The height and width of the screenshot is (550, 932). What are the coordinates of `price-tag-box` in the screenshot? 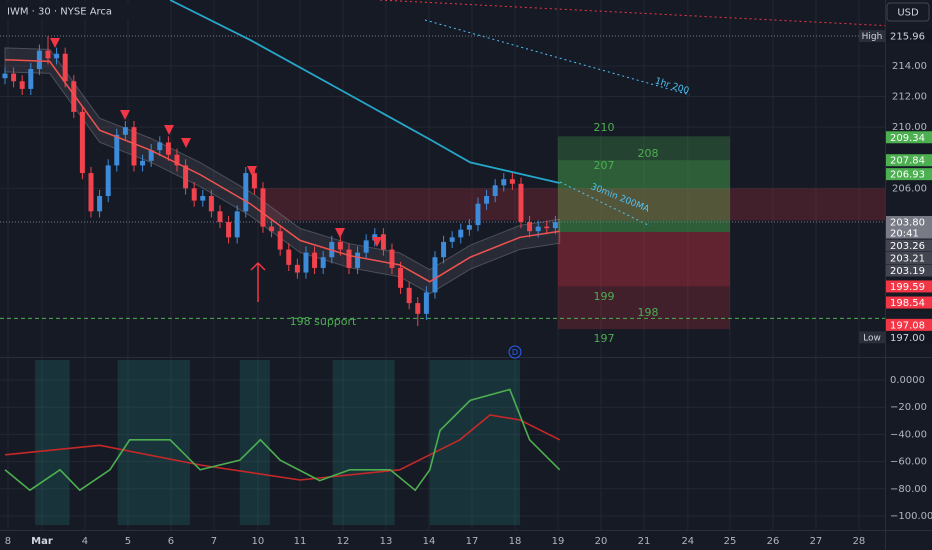 It's located at (872, 35).